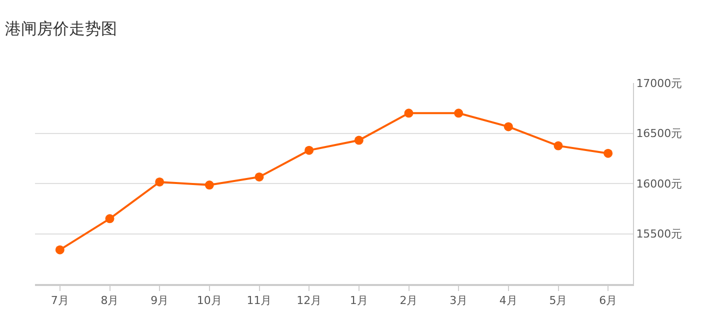 The image size is (710, 323). I want to click on x-tick-label: 9月, so click(159, 301).